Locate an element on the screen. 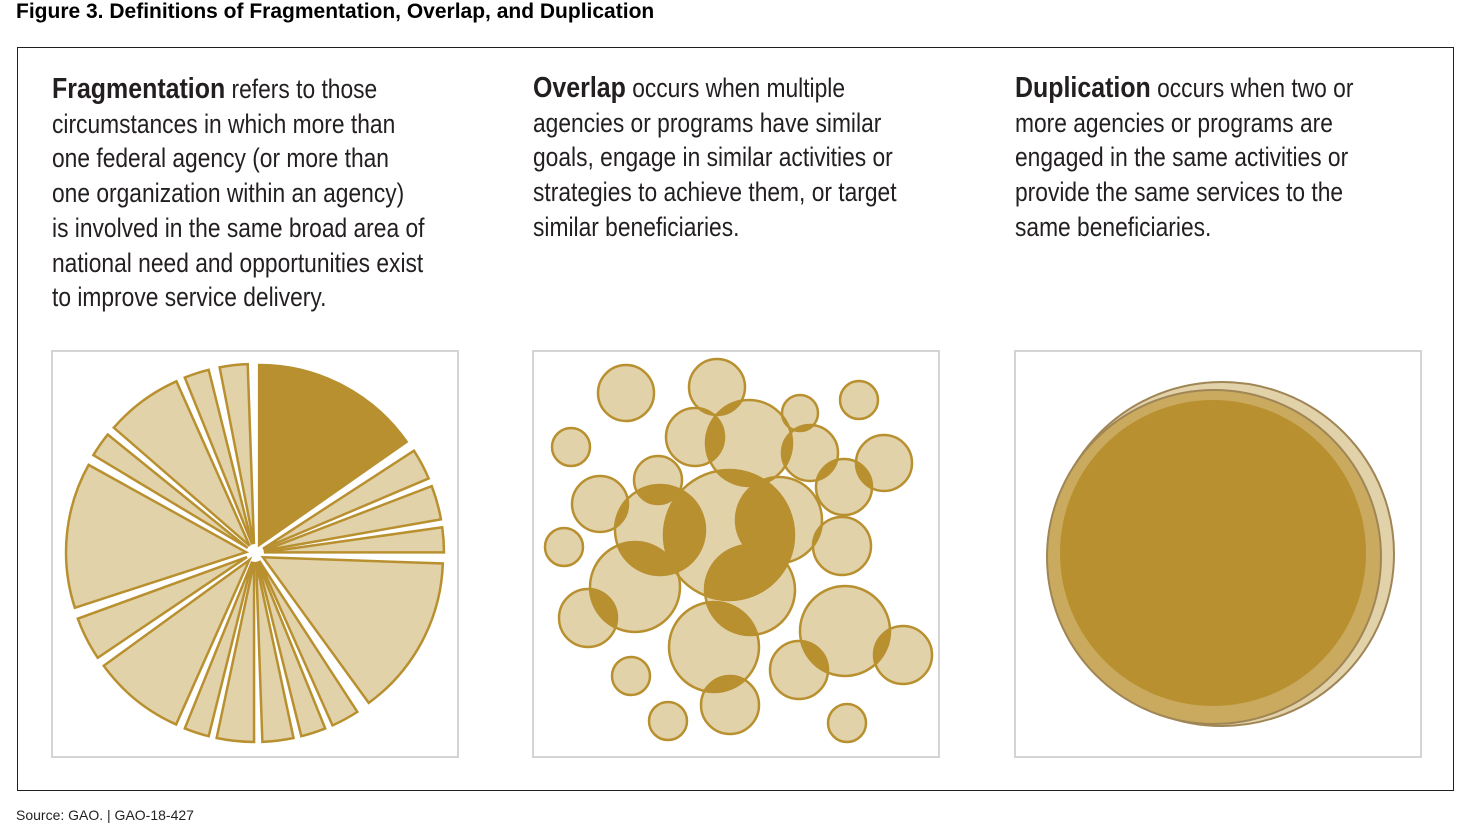 The height and width of the screenshot is (830, 1471). duplication-graphic-box is located at coordinates (1218, 554).